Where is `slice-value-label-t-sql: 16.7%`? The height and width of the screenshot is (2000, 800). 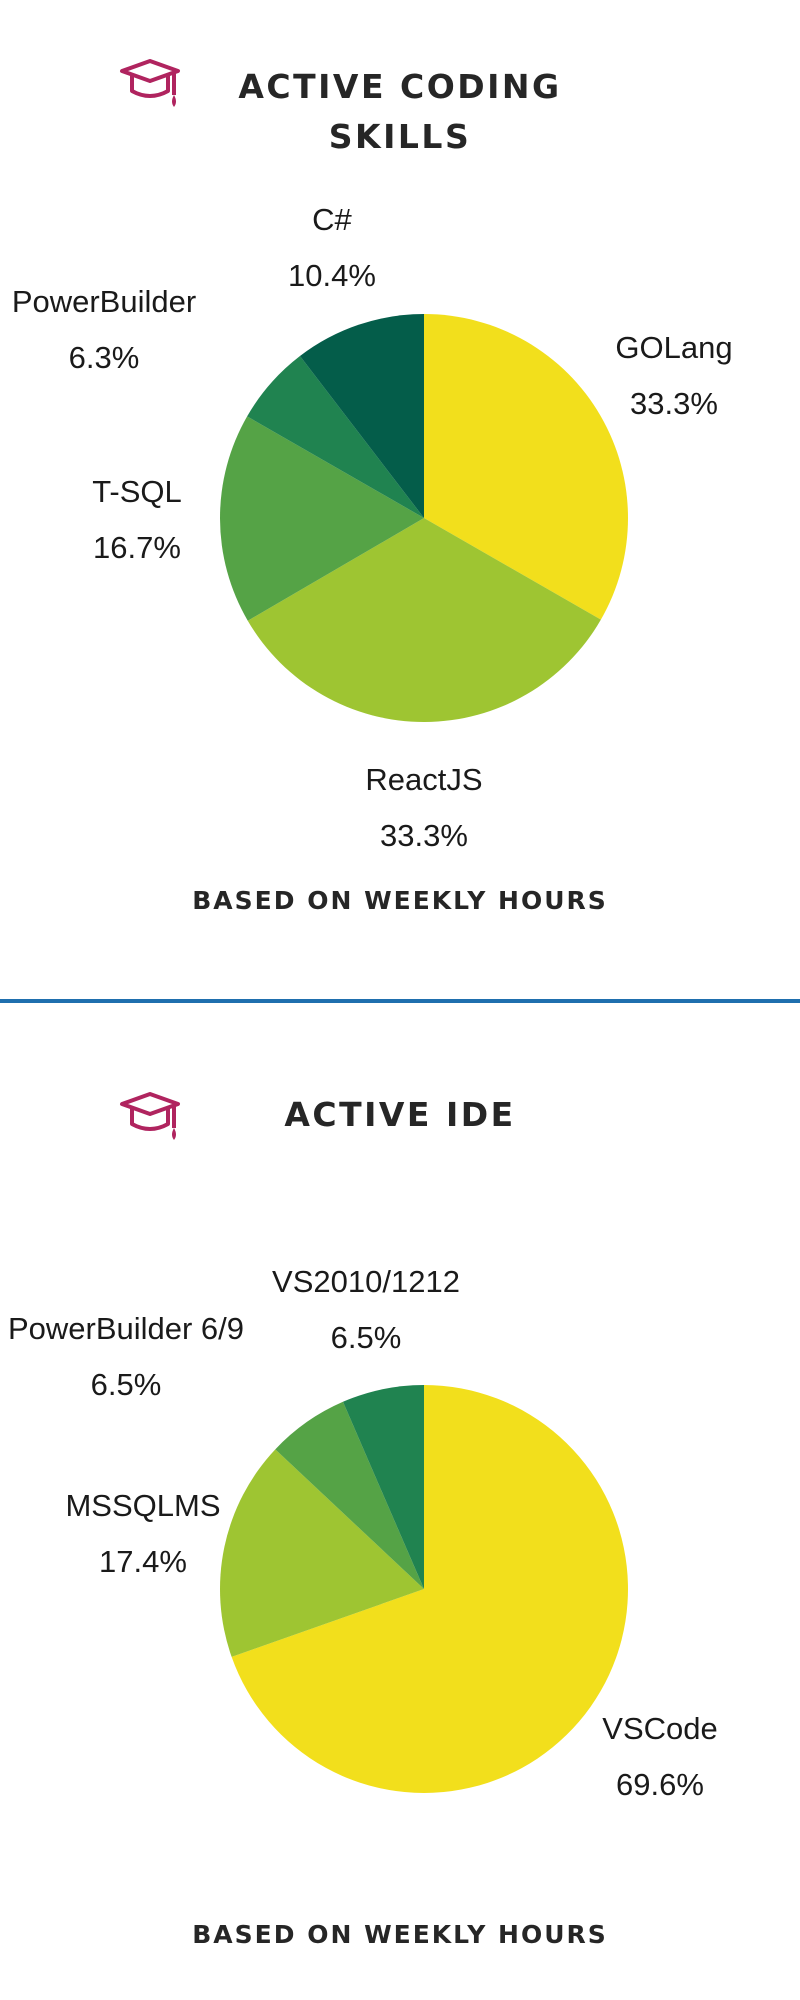 slice-value-label-t-sql: 16.7% is located at coordinates (137, 547).